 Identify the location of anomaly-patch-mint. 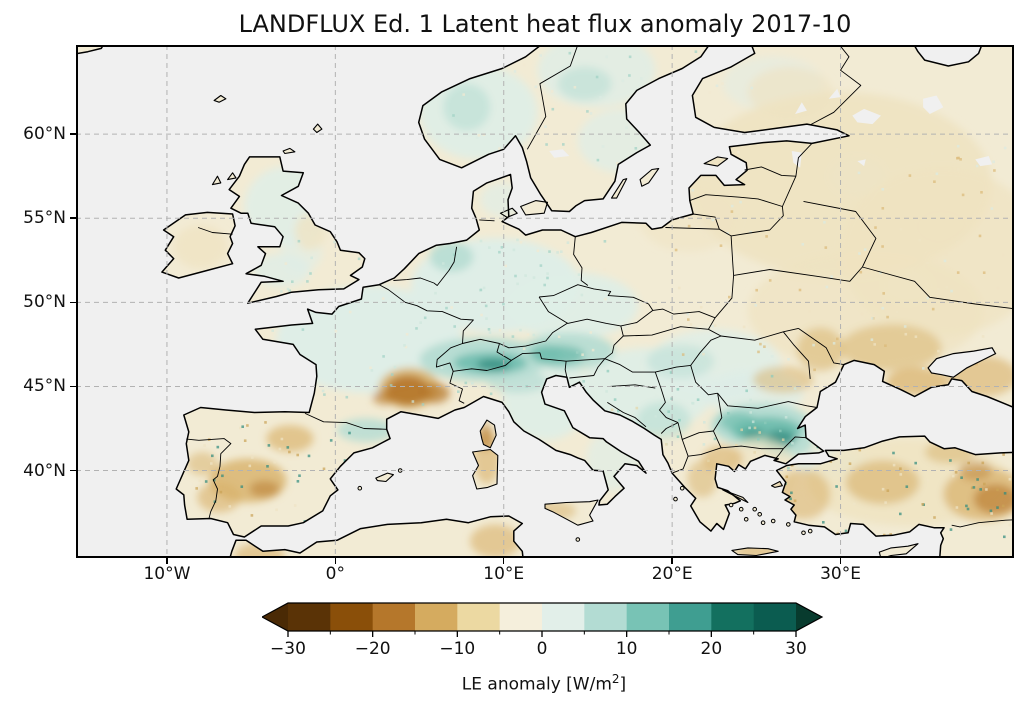
(571, 306).